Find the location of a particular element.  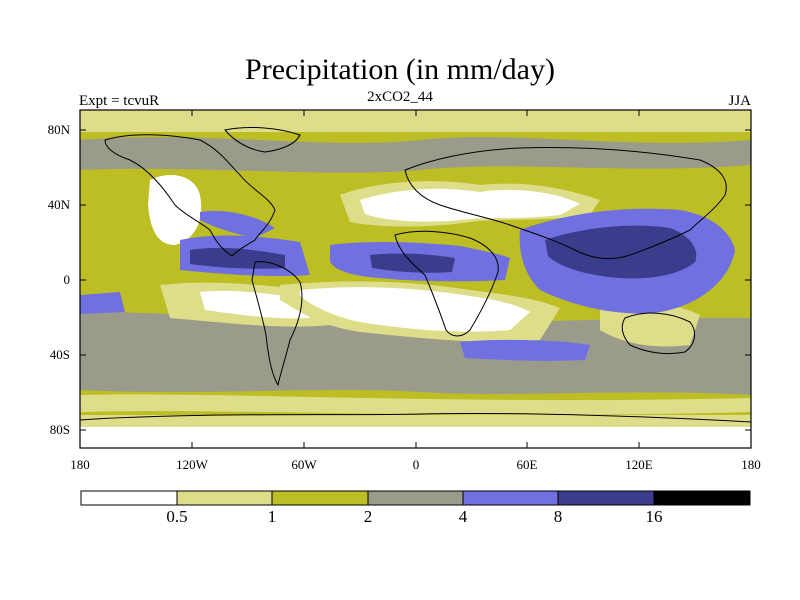

colorbar-label: 8 is located at coordinates (558, 516).